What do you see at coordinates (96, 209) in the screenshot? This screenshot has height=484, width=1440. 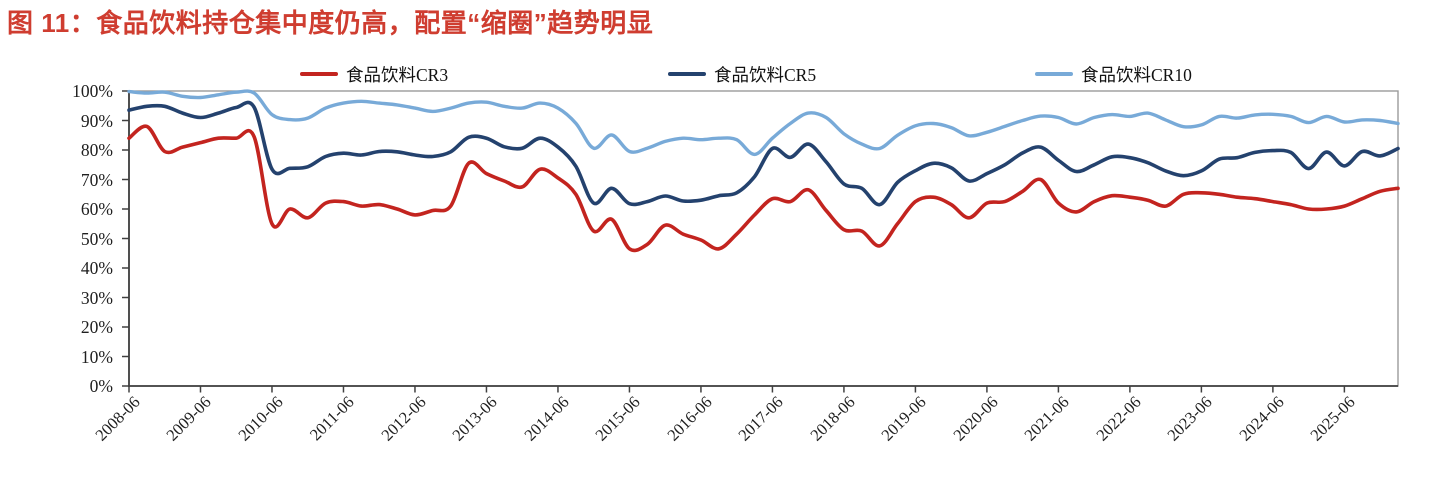 I see `y-axis-label: 60%` at bounding box center [96, 209].